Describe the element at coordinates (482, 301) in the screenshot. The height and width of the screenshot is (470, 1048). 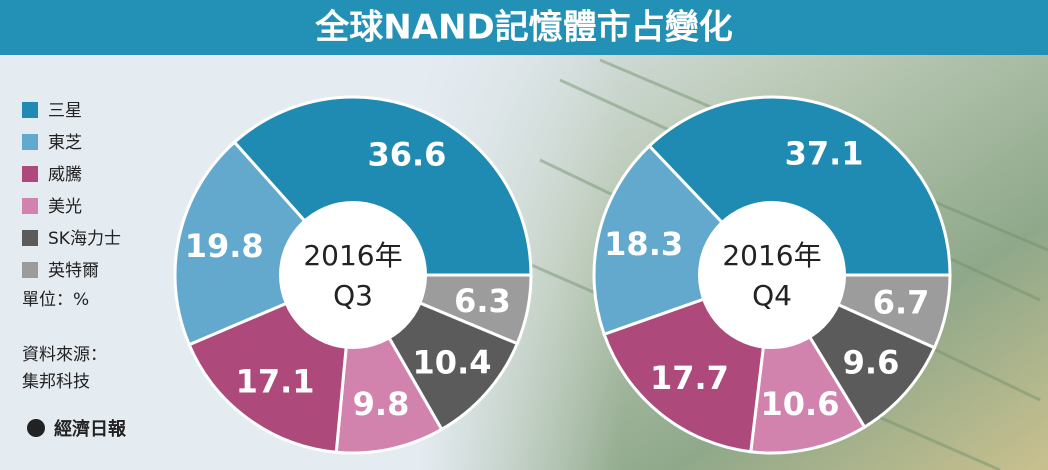
I see `data-label: 6.3` at that location.